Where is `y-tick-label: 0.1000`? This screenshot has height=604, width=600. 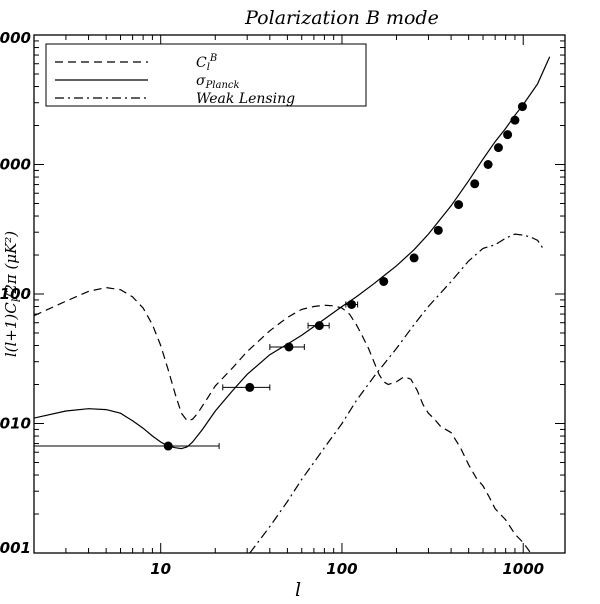
y-tick-label: 0.1000 is located at coordinates (15, 165).